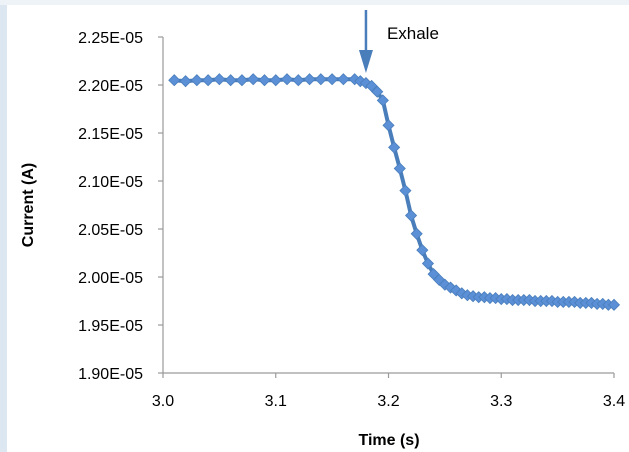 The image size is (629, 452). What do you see at coordinates (413, 33) in the screenshot?
I see `exhale-label: Exhale` at bounding box center [413, 33].